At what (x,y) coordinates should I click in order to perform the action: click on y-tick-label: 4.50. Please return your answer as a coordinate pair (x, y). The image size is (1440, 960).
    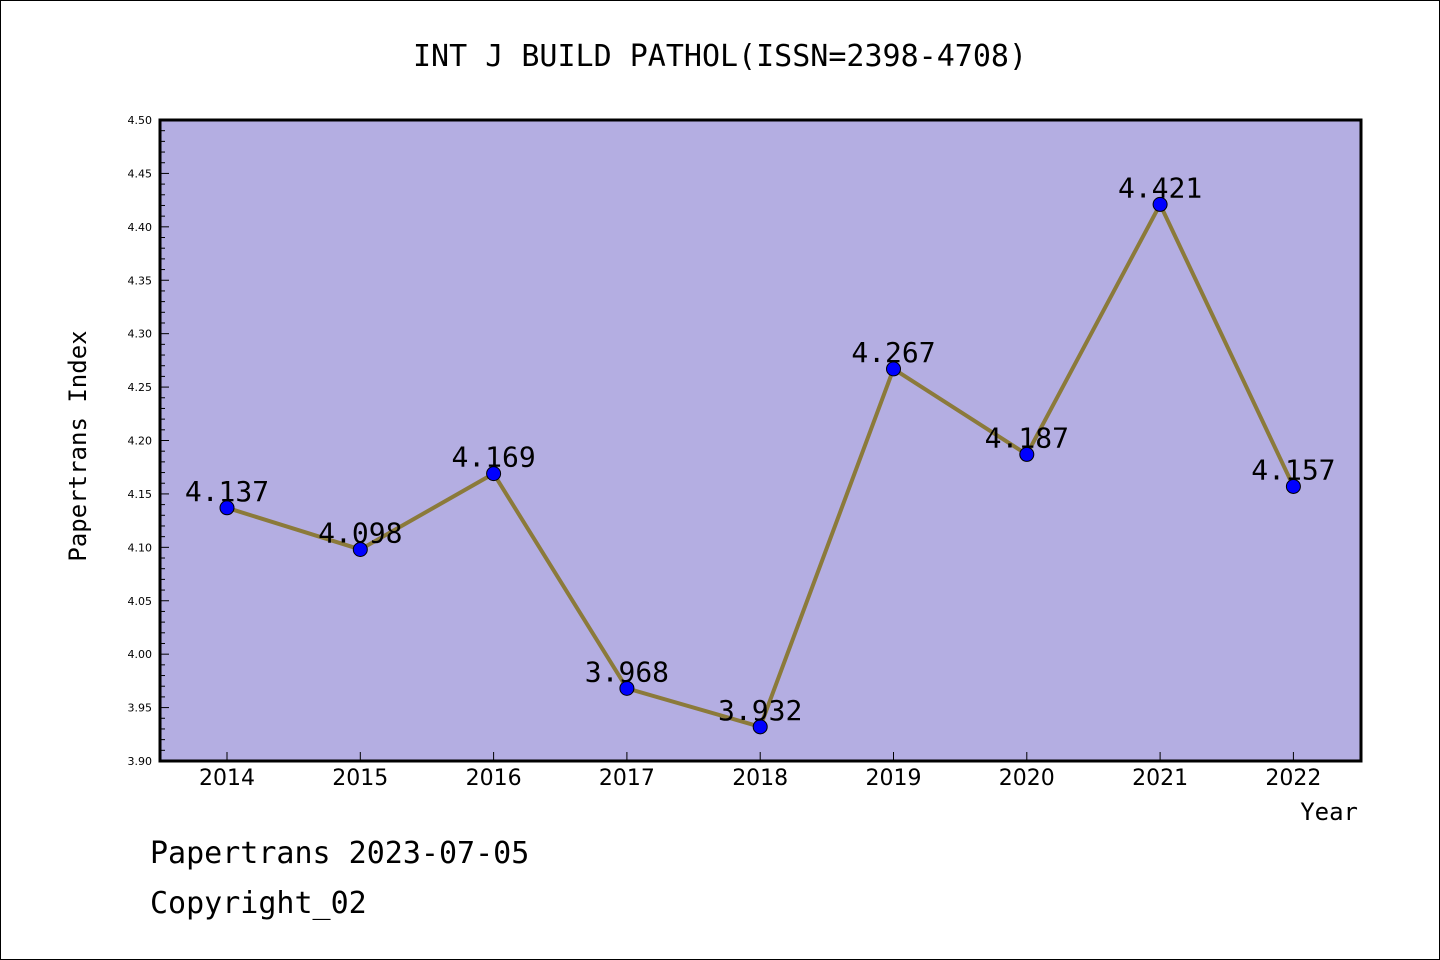
    Looking at the image, I should click on (140, 120).